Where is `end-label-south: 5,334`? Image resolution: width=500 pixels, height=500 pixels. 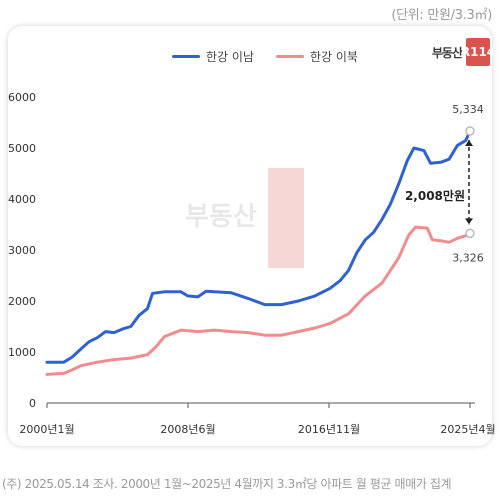 end-label-south: 5,334 is located at coordinates (468, 109).